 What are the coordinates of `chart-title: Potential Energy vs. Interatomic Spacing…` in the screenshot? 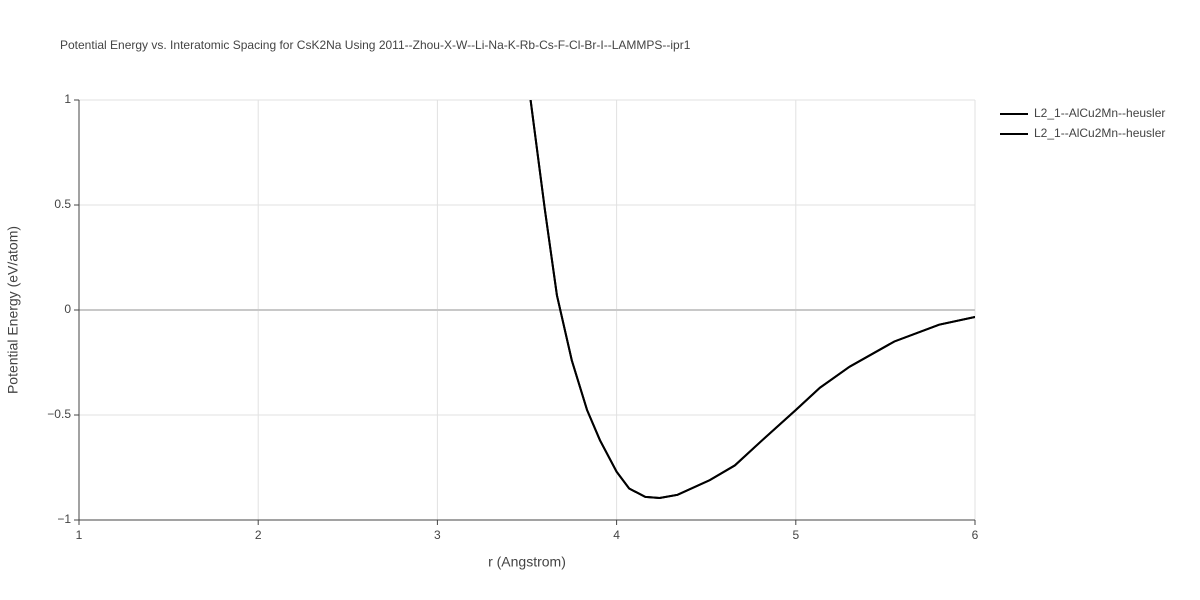 It's located at (375, 45).